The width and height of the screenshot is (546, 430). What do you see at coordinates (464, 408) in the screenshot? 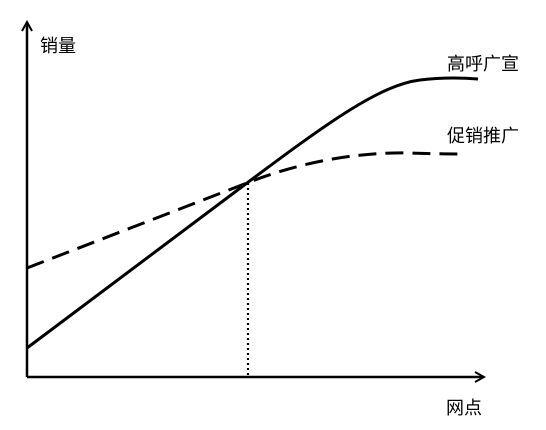
I see `x-axis-label: 网点` at bounding box center [464, 408].